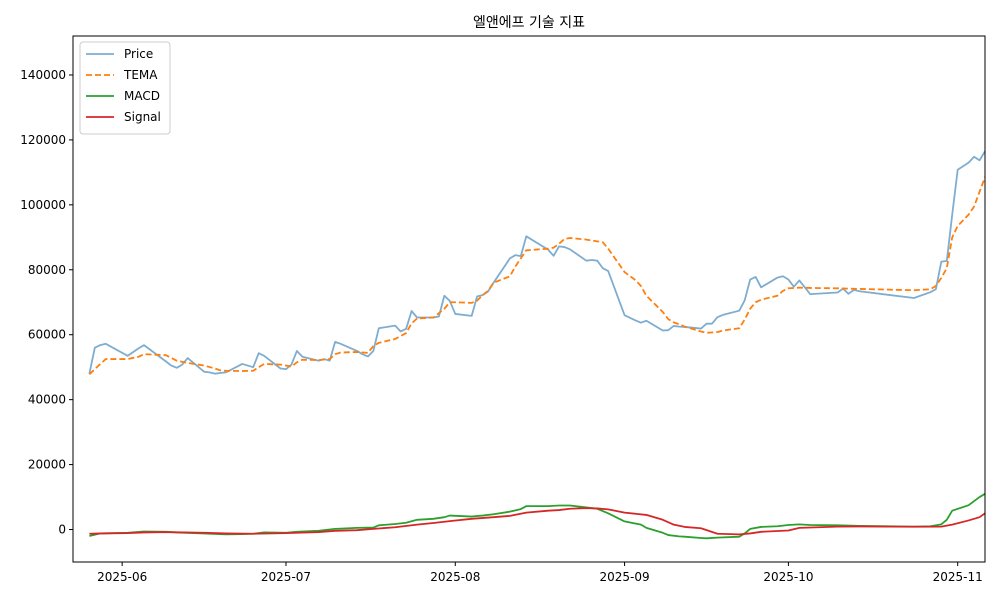  What do you see at coordinates (47, 270) in the screenshot?
I see `y-tick-label: 80000` at bounding box center [47, 270].